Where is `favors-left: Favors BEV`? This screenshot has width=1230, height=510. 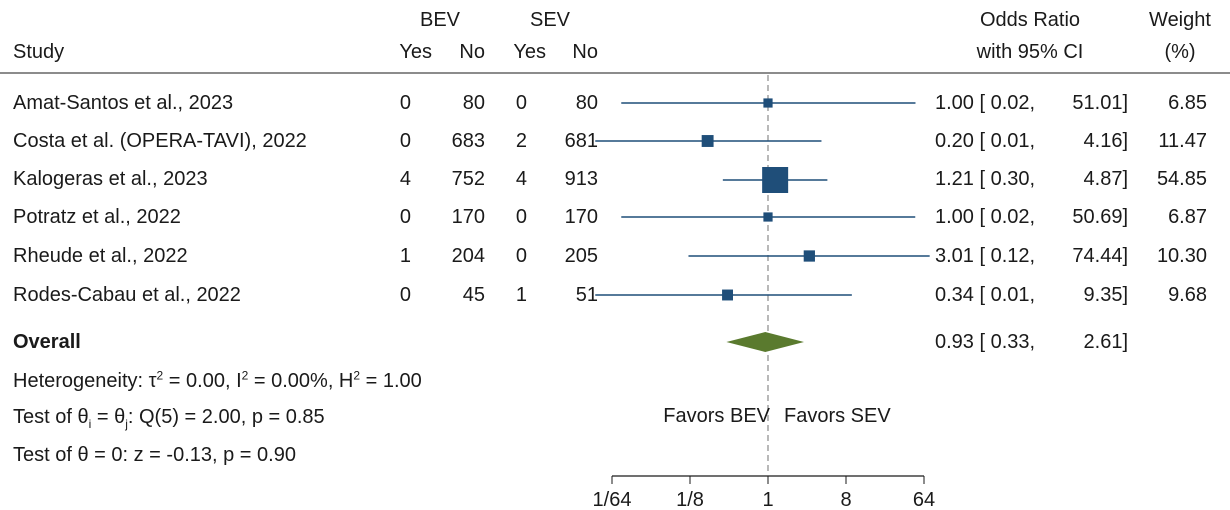
favors-left: Favors BEV is located at coordinates (716, 416).